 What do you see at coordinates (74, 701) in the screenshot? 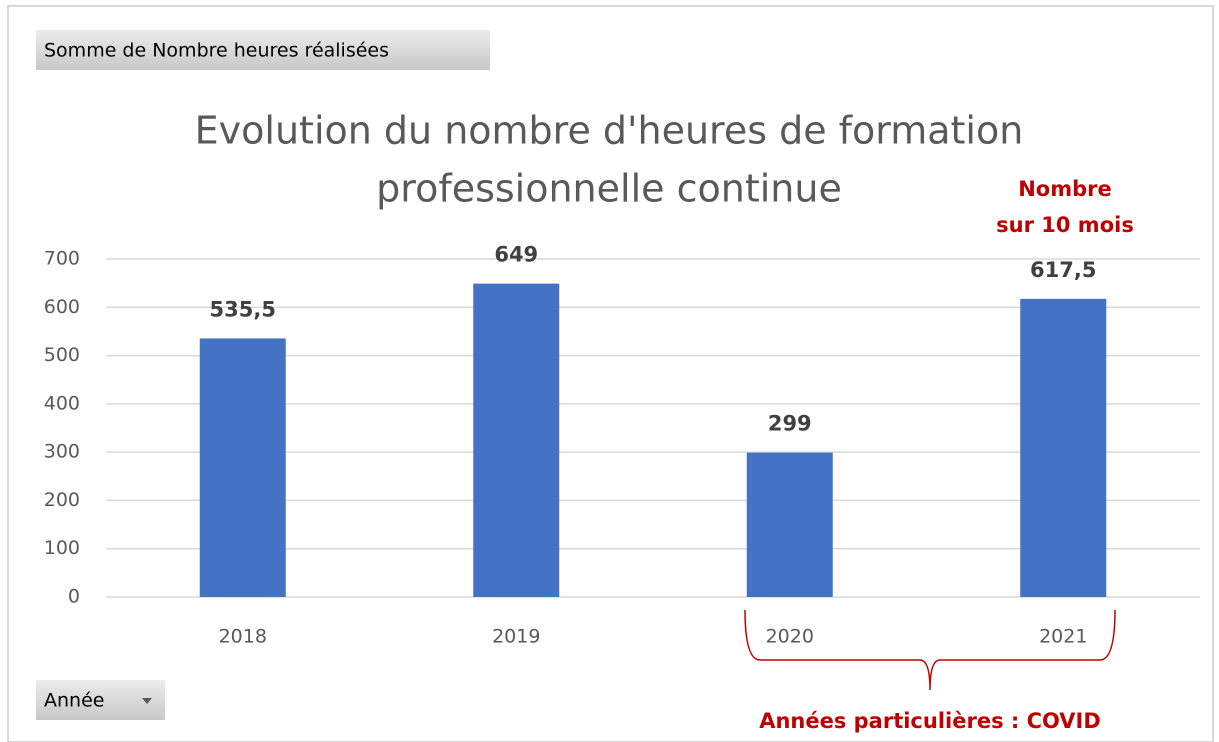
I see `axis-field-label: Année` at bounding box center [74, 701].